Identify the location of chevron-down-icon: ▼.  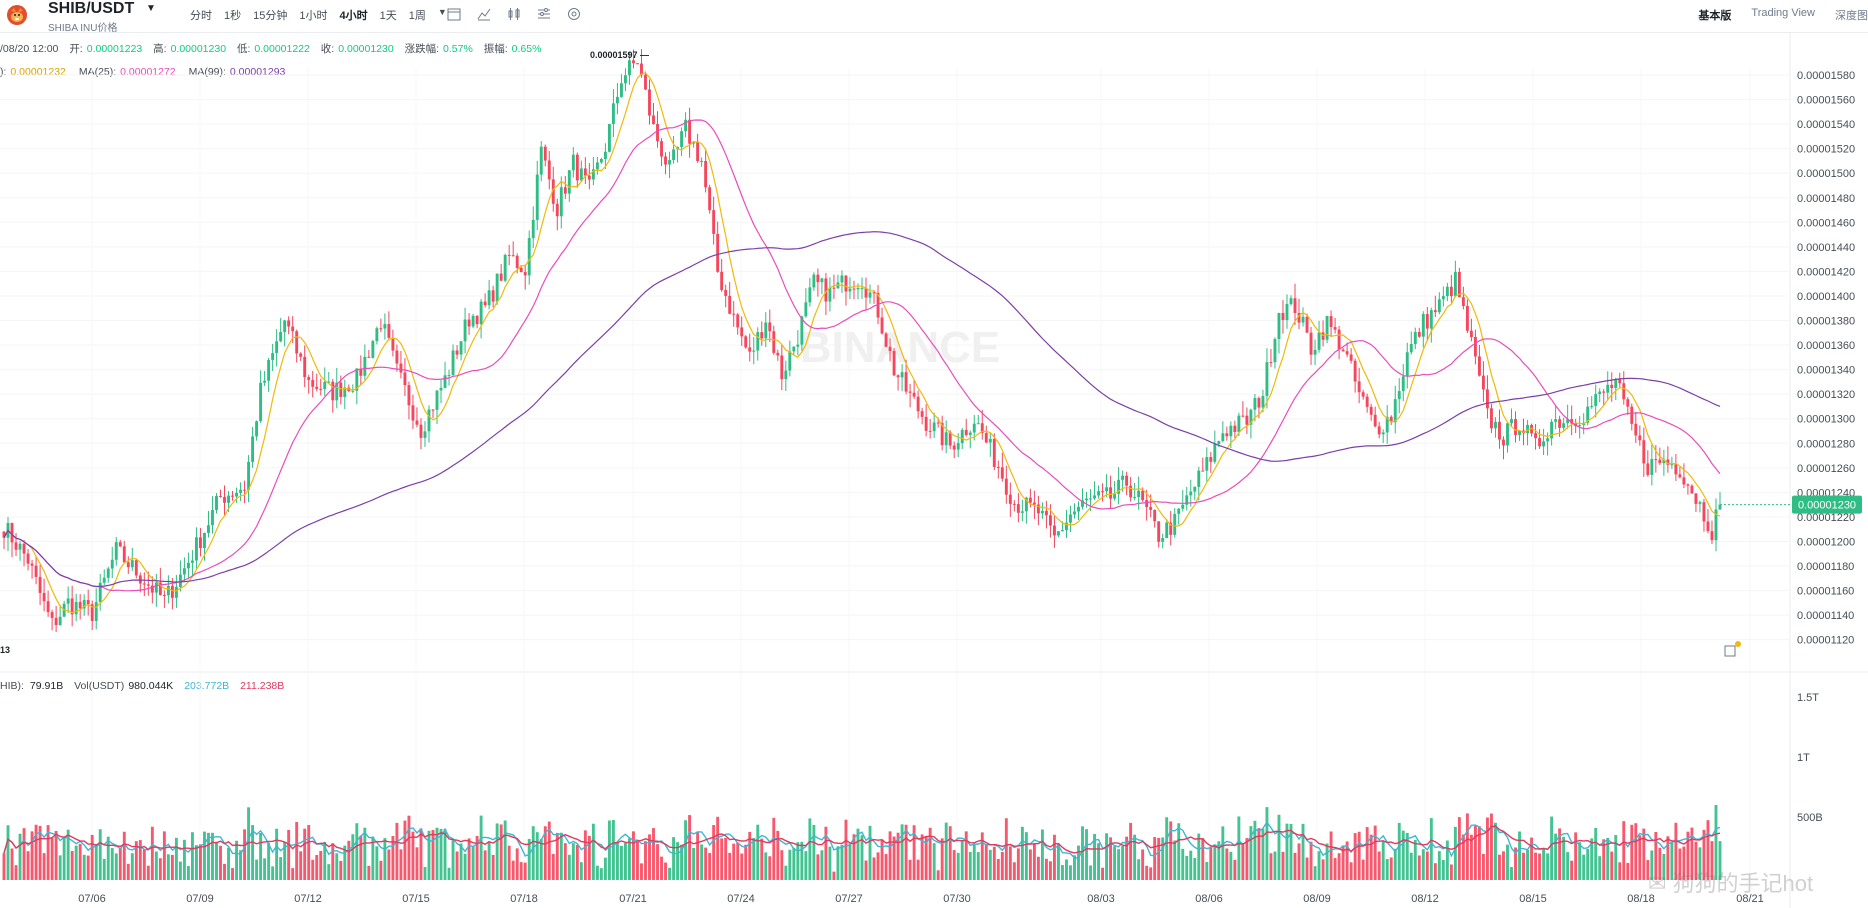
(151, 8).